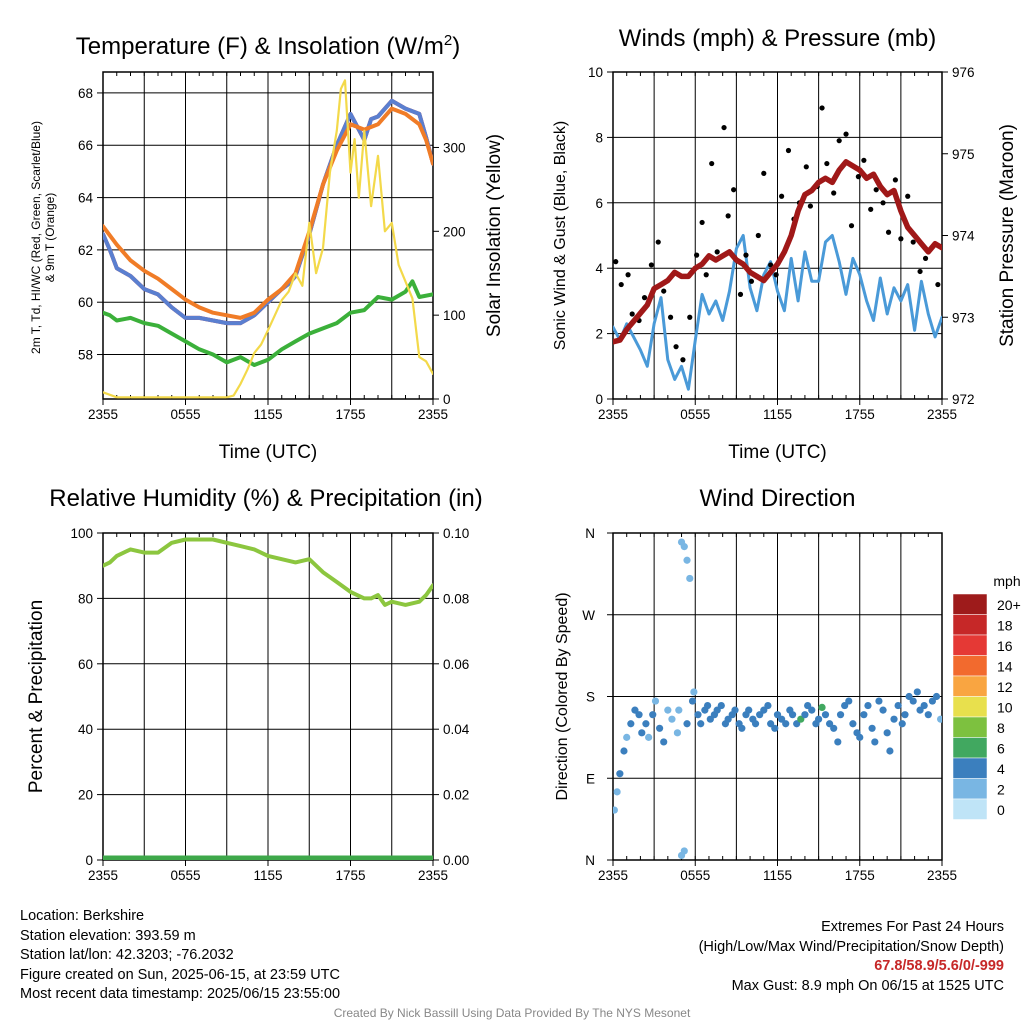 This screenshot has width=1024, height=1024. What do you see at coordinates (85, 795) in the screenshot?
I see `y-tick-label: 20` at bounding box center [85, 795].